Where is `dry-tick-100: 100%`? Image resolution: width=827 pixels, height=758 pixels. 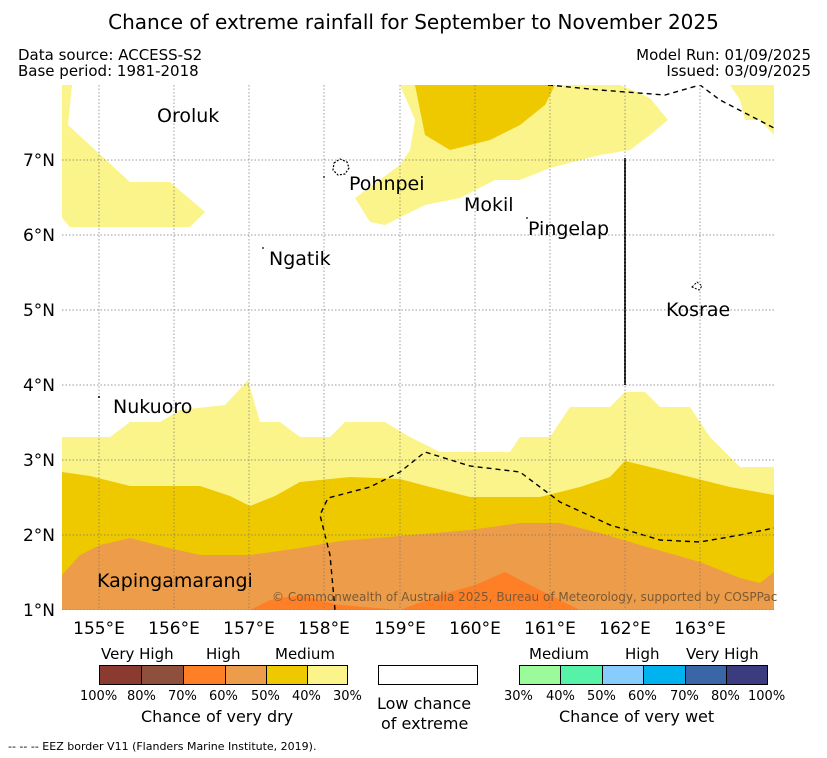
dry-tick-100: 100% is located at coordinates (99, 696).